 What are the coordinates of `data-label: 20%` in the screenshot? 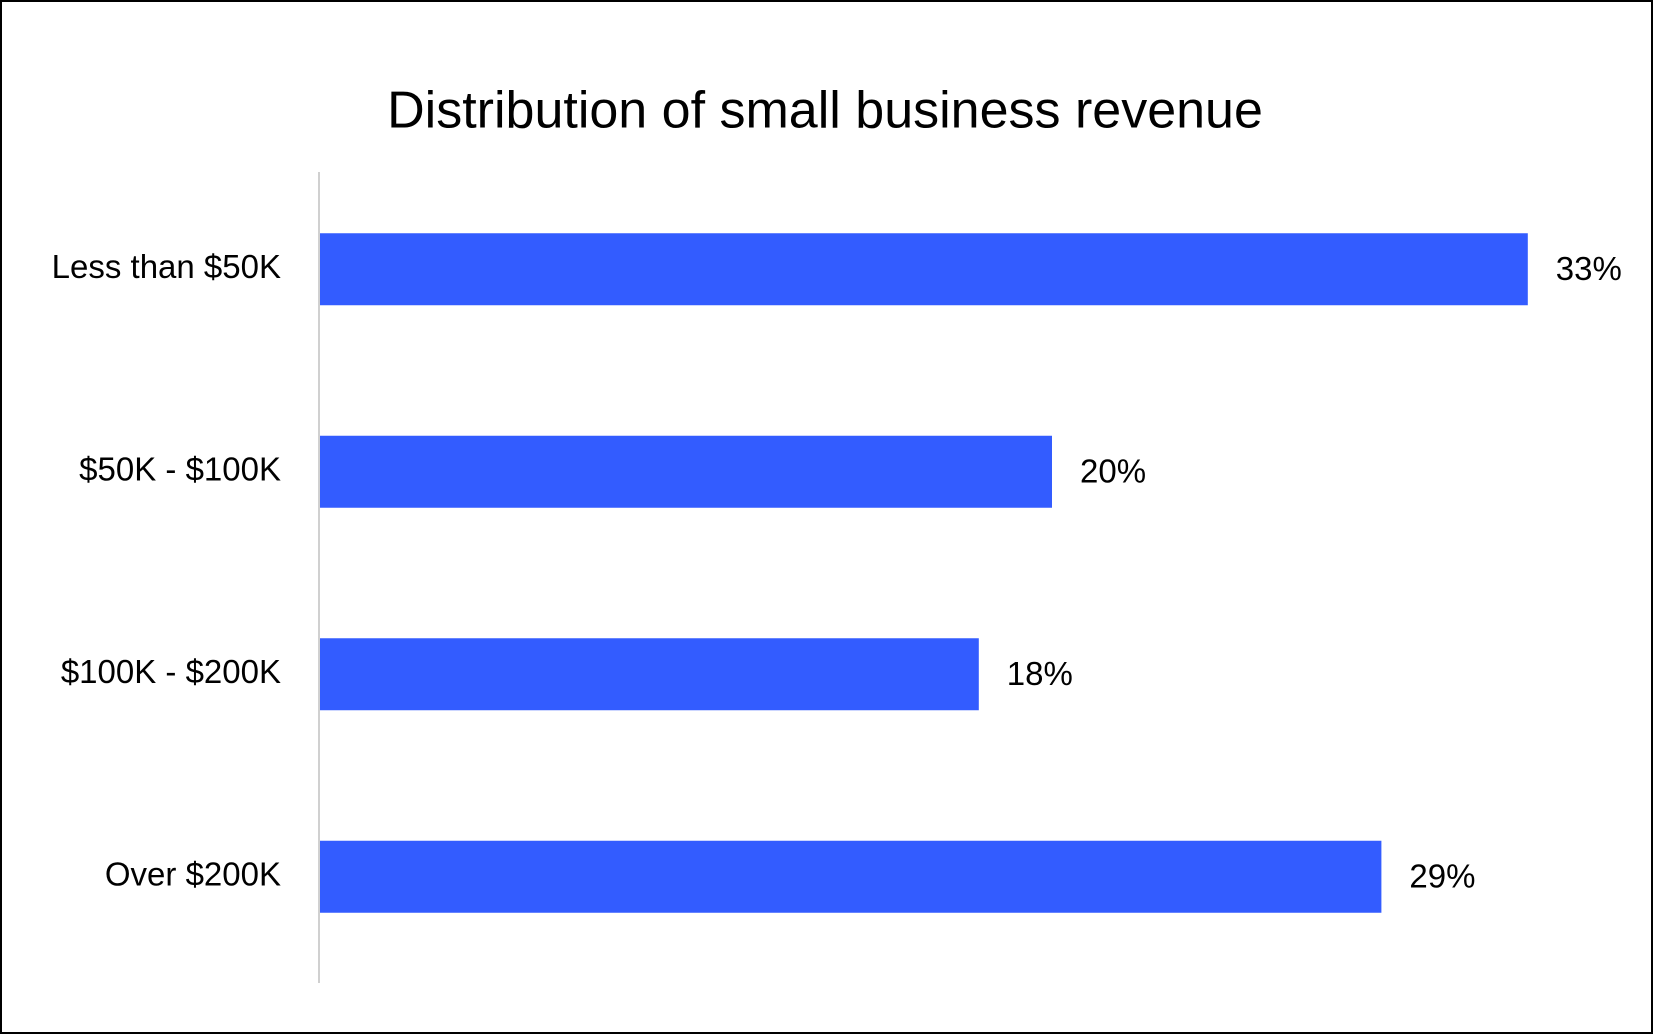 It's located at (1113, 470).